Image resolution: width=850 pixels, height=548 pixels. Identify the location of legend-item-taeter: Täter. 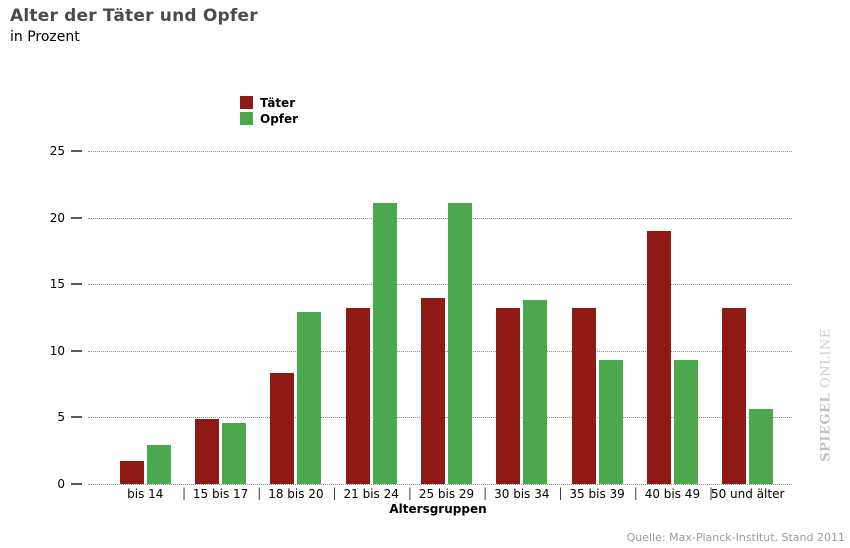
(269, 102).